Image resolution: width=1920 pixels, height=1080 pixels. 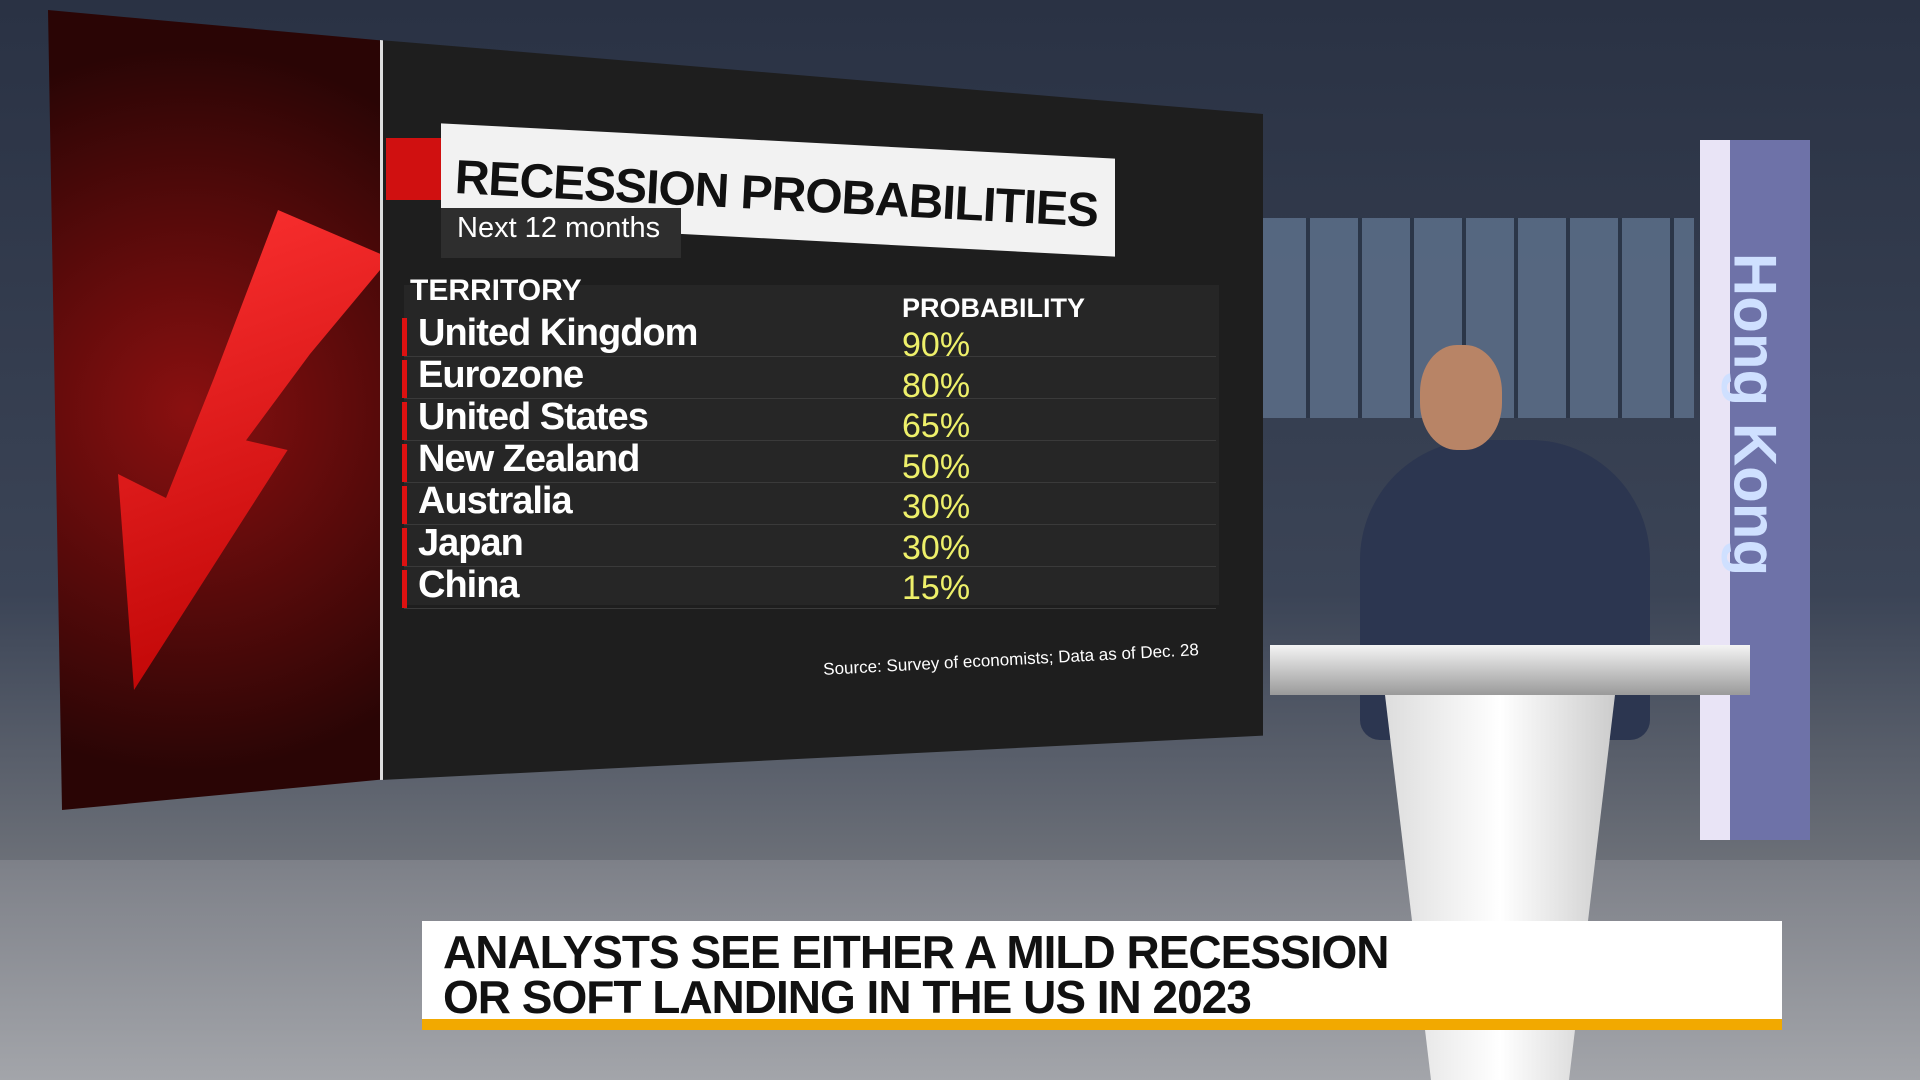 I want to click on probability: 90%, so click(x=936, y=345).